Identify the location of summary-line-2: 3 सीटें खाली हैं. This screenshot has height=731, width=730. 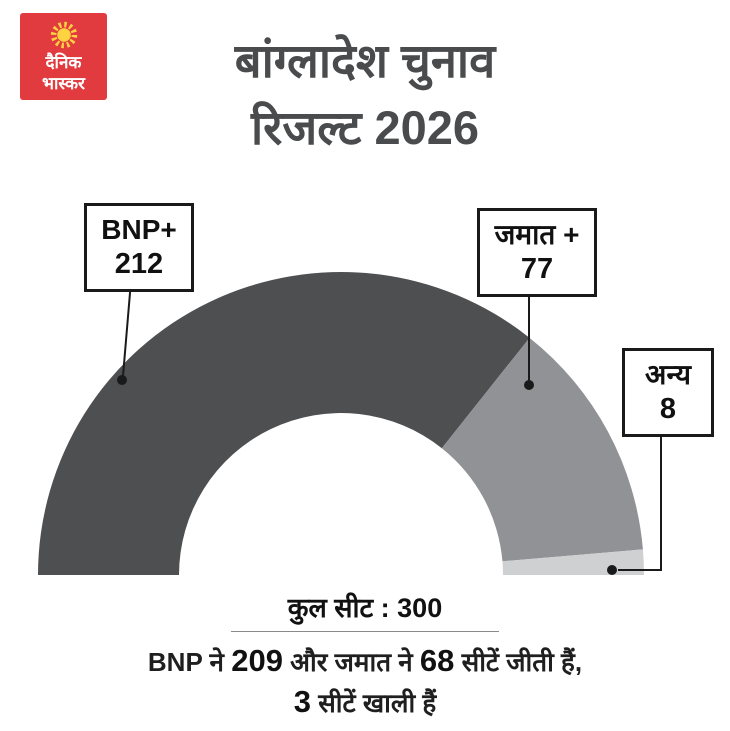
(365, 702).